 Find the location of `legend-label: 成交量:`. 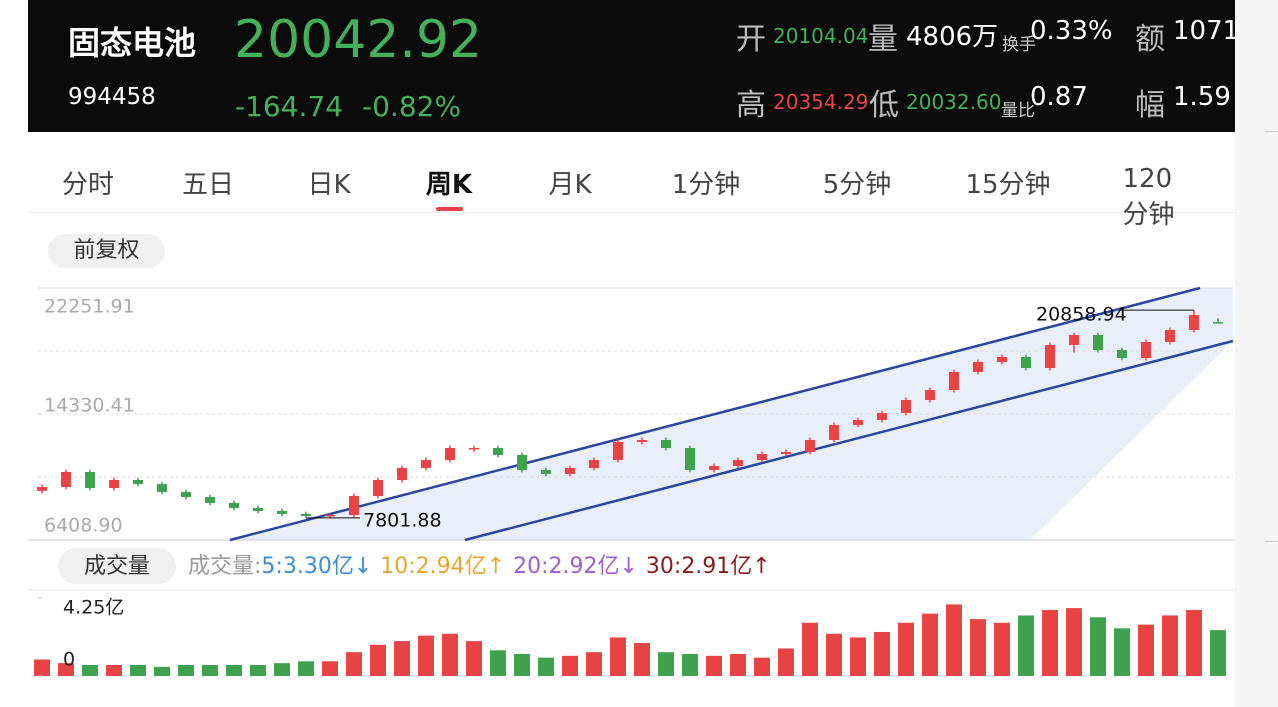

legend-label: 成交量: is located at coordinates (224, 566).